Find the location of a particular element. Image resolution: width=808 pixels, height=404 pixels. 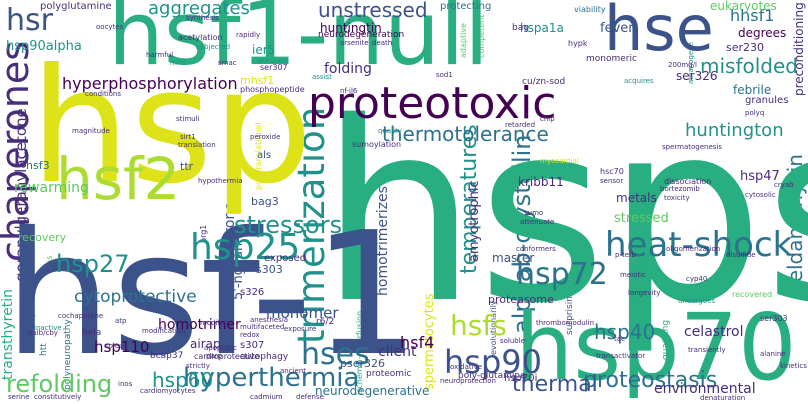

word-celastrol: celastrol is located at coordinates (714, 332).